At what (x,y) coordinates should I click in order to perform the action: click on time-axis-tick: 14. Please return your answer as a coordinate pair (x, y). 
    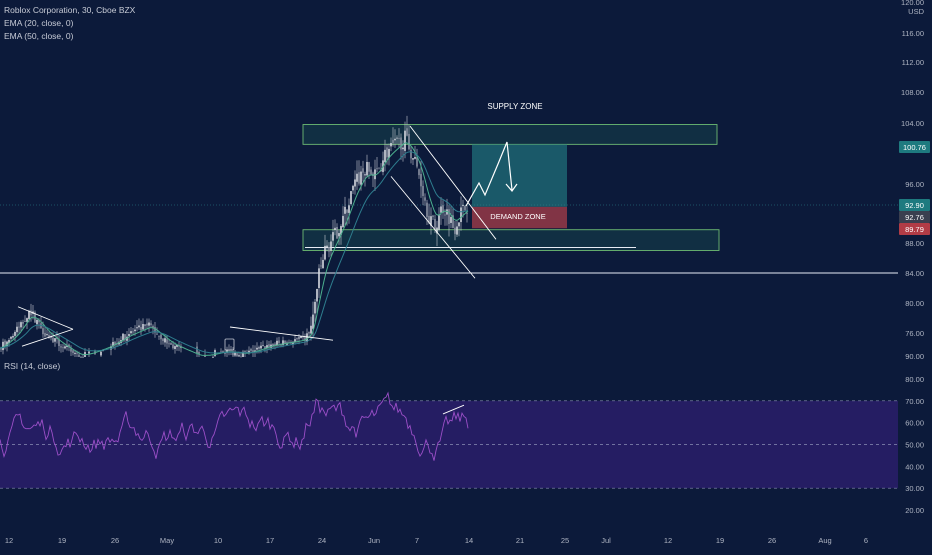
    Looking at the image, I should click on (469, 540).